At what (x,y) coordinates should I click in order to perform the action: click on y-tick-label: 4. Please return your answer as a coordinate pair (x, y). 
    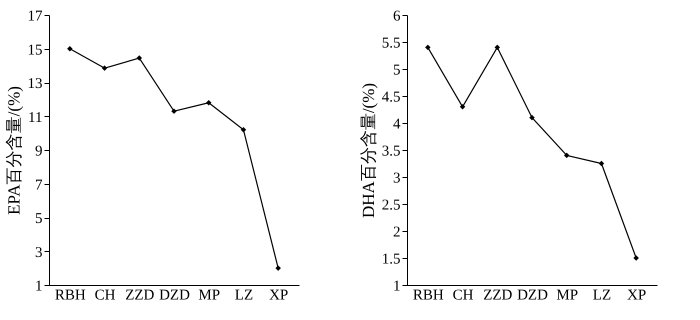
    Looking at the image, I should click on (397, 124).